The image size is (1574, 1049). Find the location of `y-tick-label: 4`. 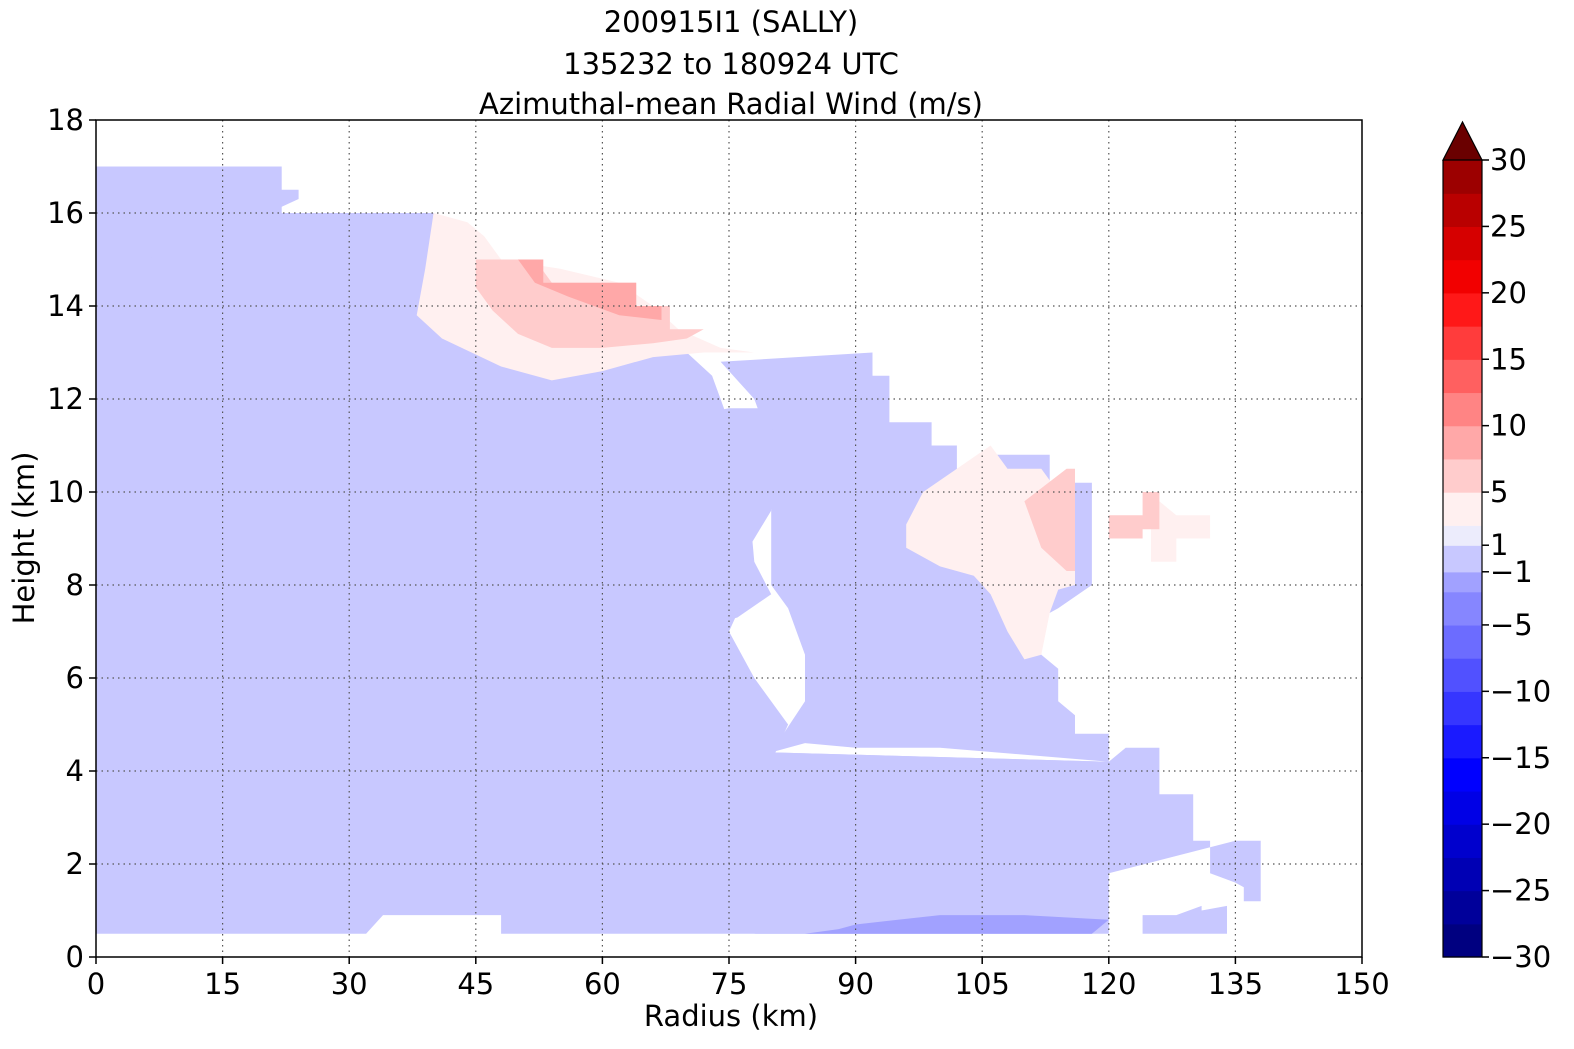

y-tick-label: 4 is located at coordinates (75, 771).